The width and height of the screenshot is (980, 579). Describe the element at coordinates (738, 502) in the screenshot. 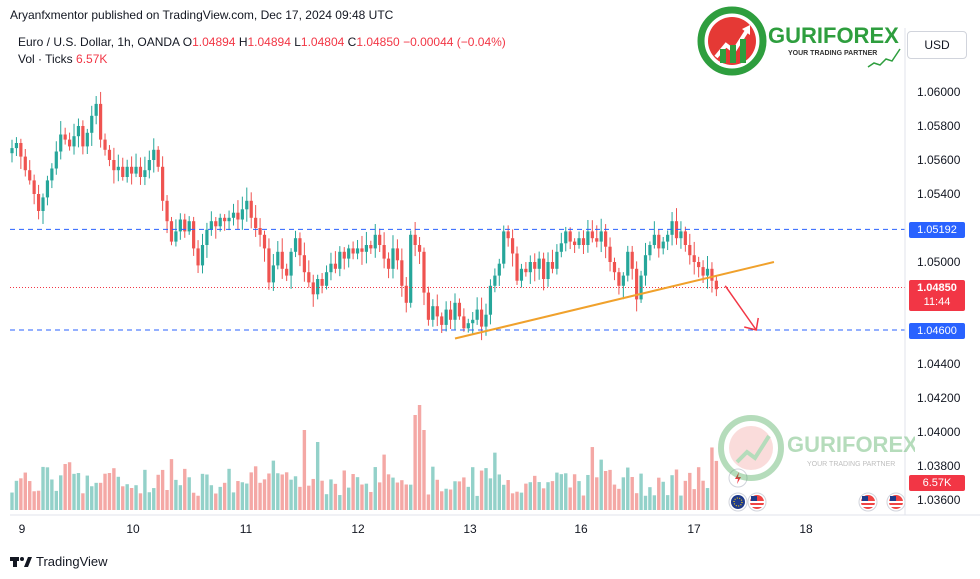

I see `eu-flag-icon` at that location.